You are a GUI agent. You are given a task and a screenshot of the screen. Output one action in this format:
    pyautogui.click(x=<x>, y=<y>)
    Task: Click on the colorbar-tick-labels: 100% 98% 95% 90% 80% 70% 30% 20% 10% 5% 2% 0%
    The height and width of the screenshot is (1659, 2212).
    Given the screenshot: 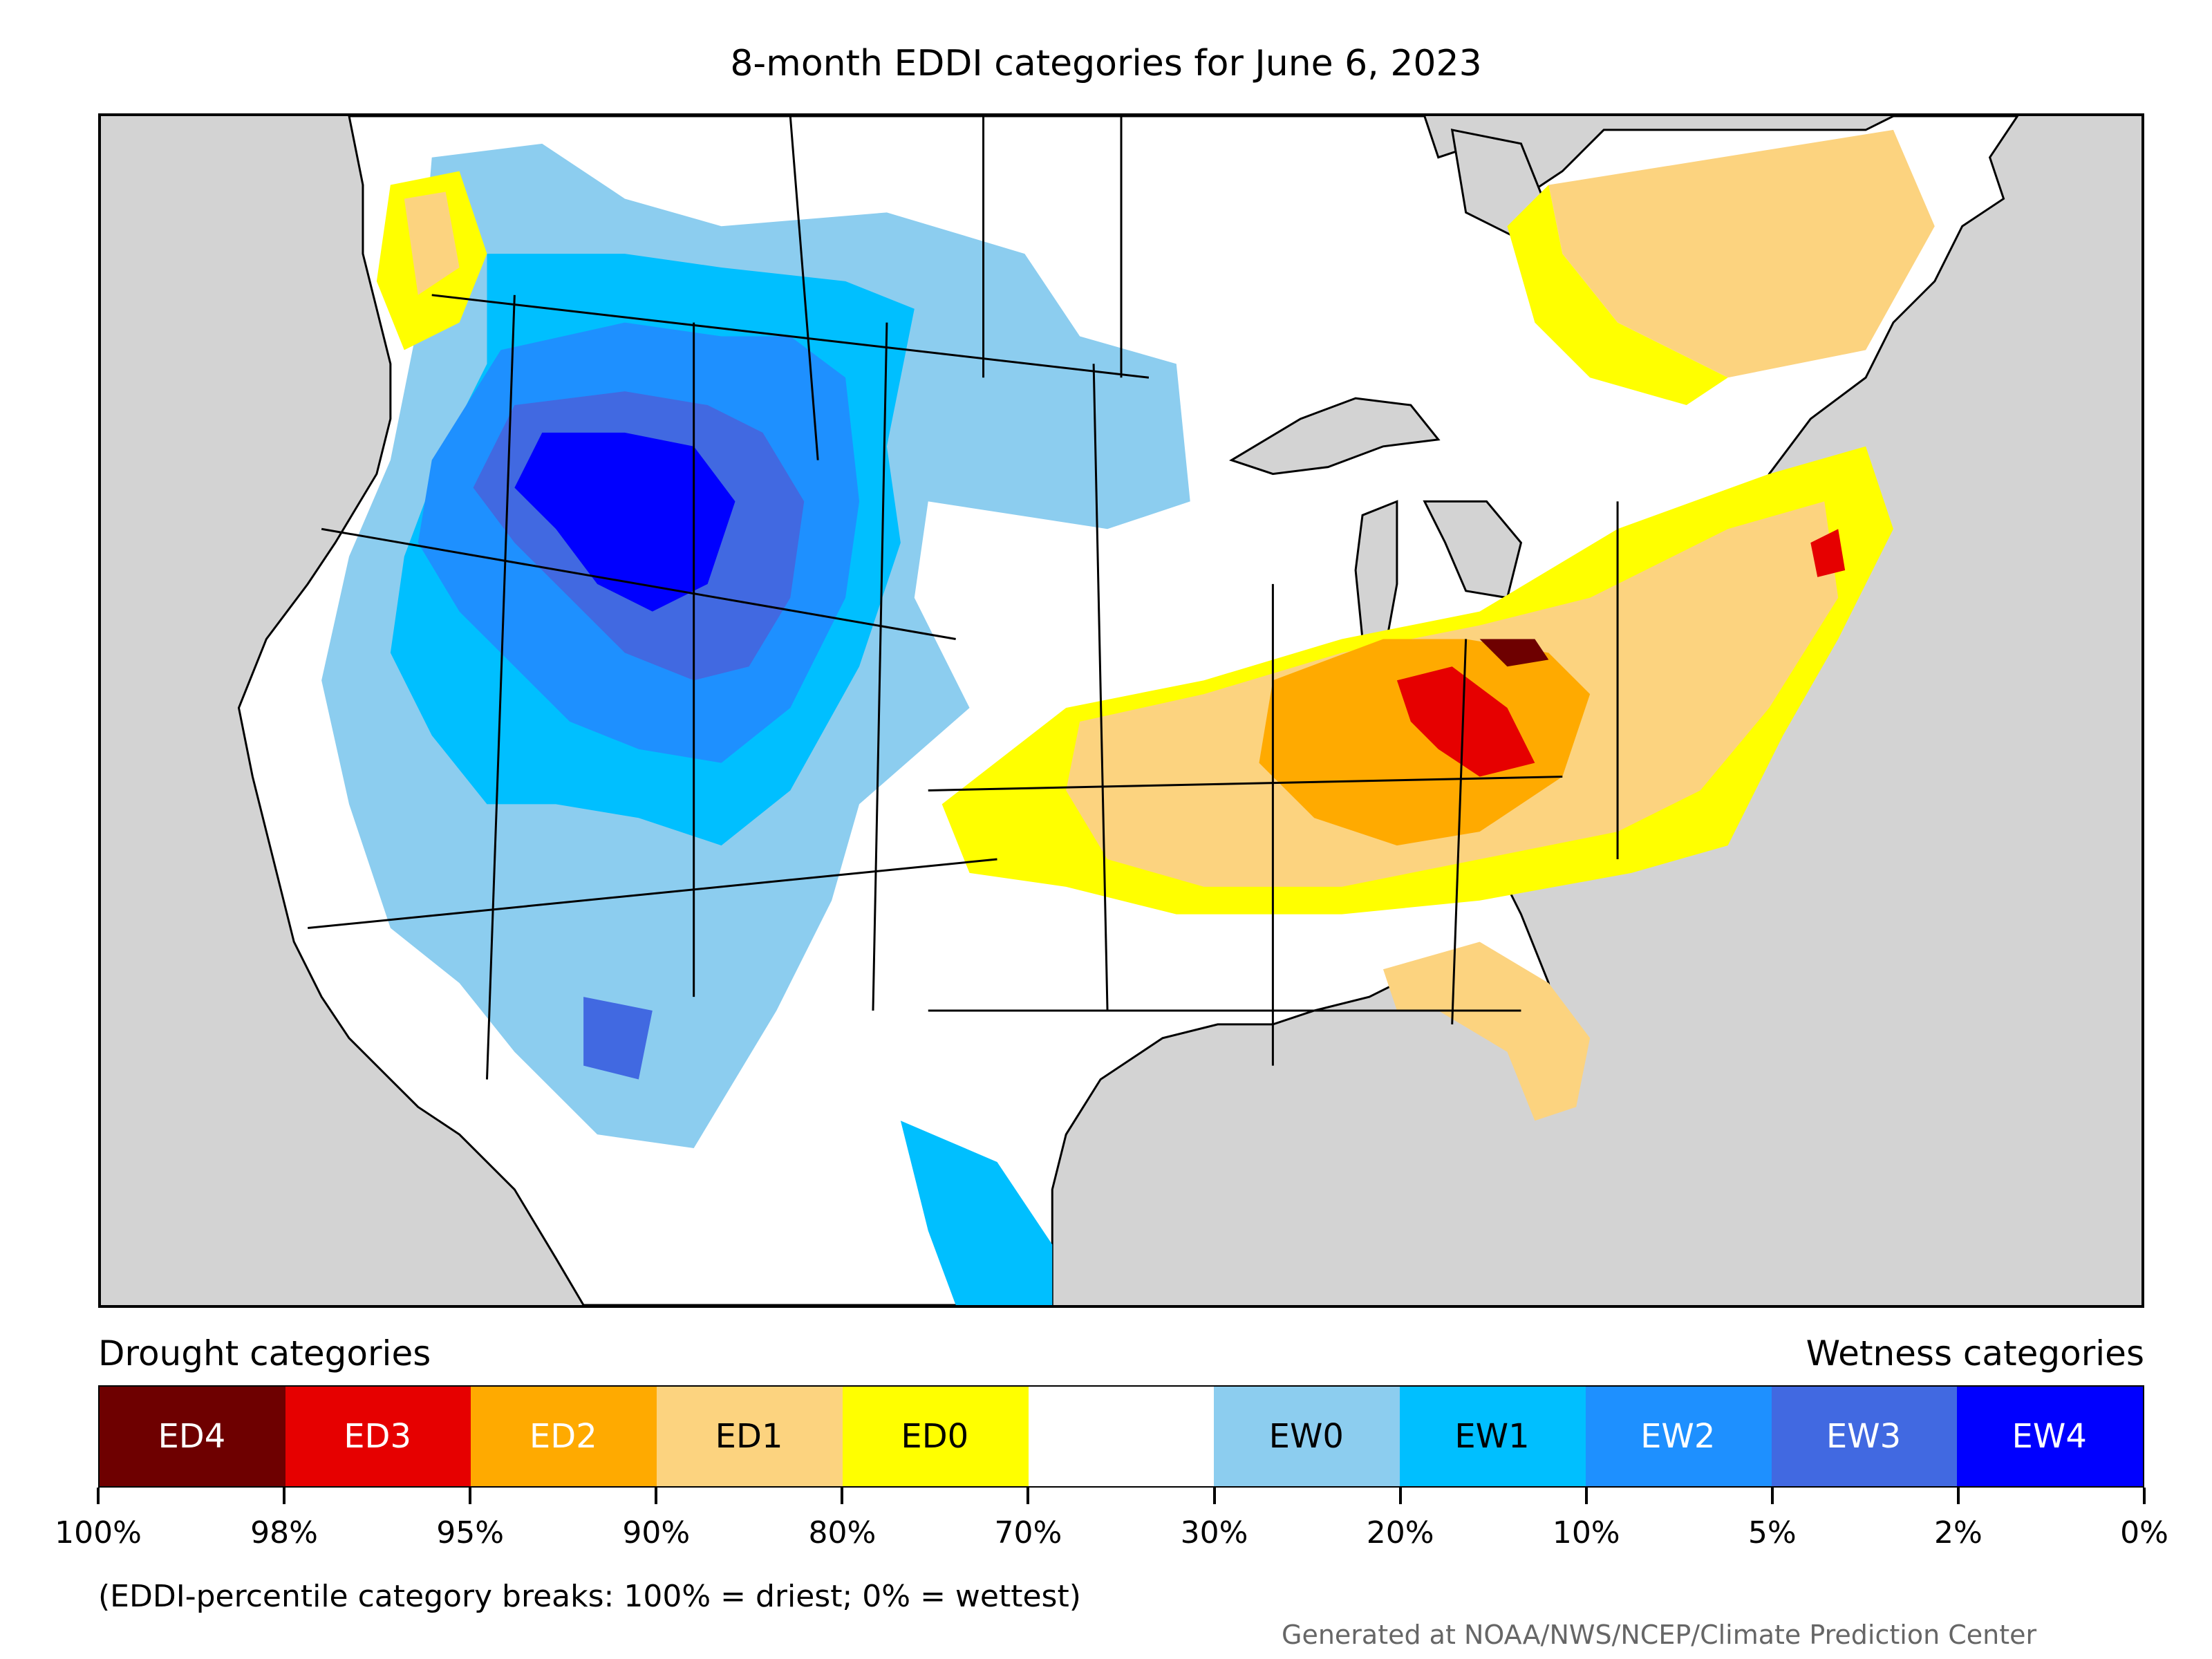 What is the action you would take?
    pyautogui.click(x=1106, y=1535)
    